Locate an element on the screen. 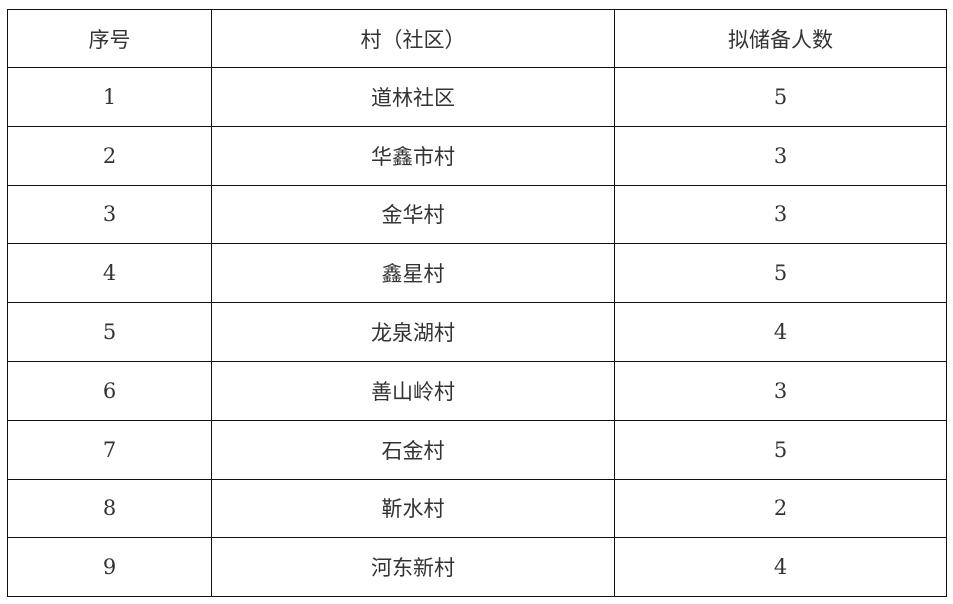 The height and width of the screenshot is (604, 953). cell-index: 6 is located at coordinates (109, 390).